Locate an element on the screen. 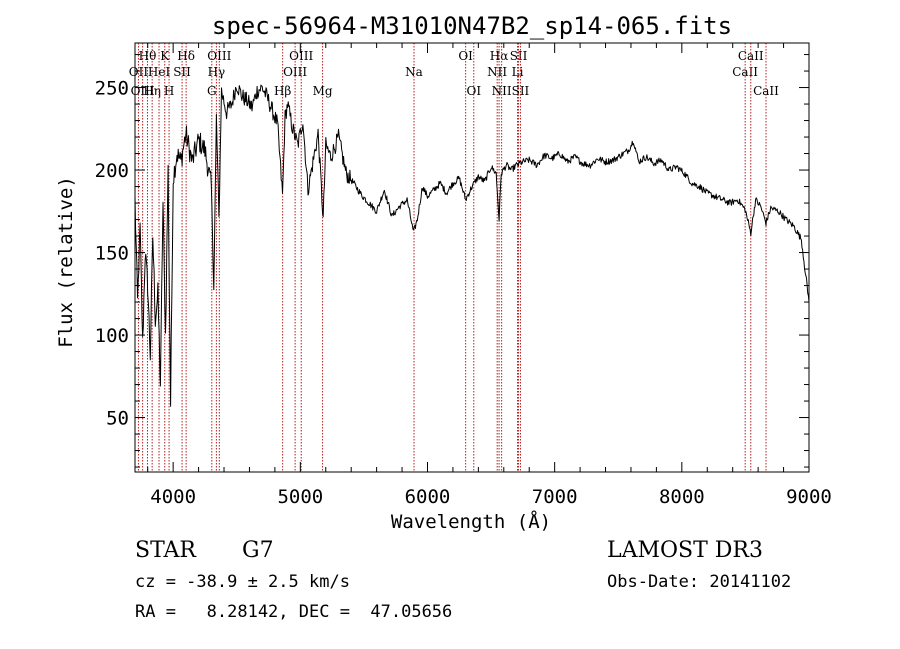  y-tick-label: 100 is located at coordinates (112, 336).